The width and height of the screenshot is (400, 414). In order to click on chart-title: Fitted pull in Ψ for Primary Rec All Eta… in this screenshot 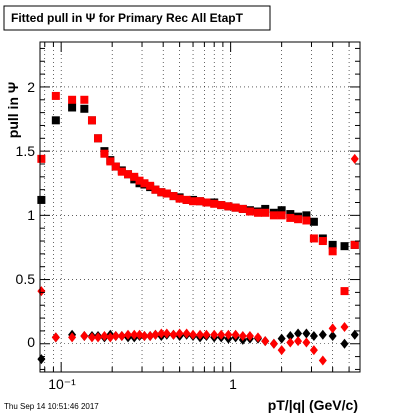, I will do `click(127, 18)`.